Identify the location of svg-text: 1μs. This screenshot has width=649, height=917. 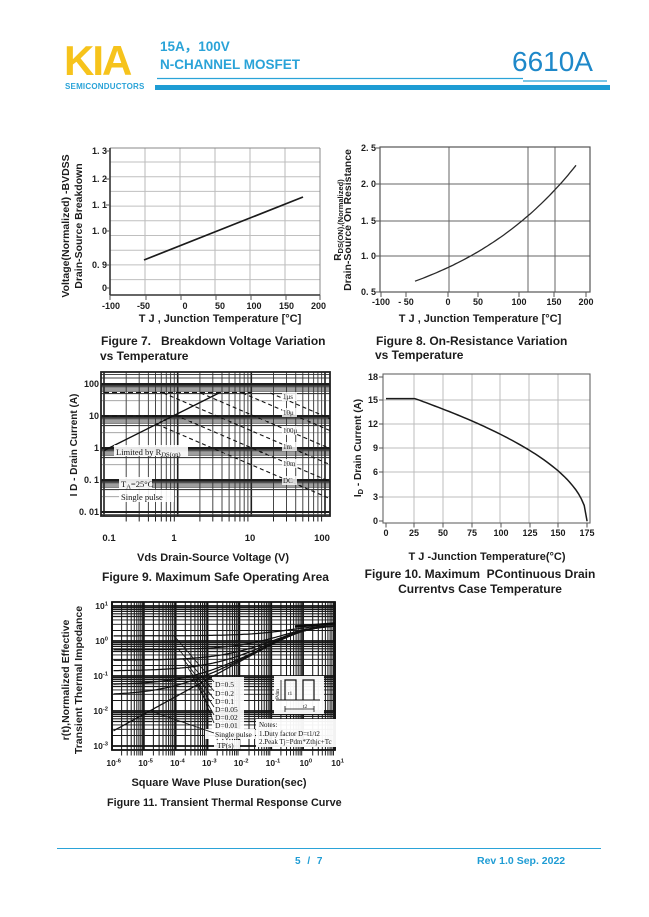
(288, 397).